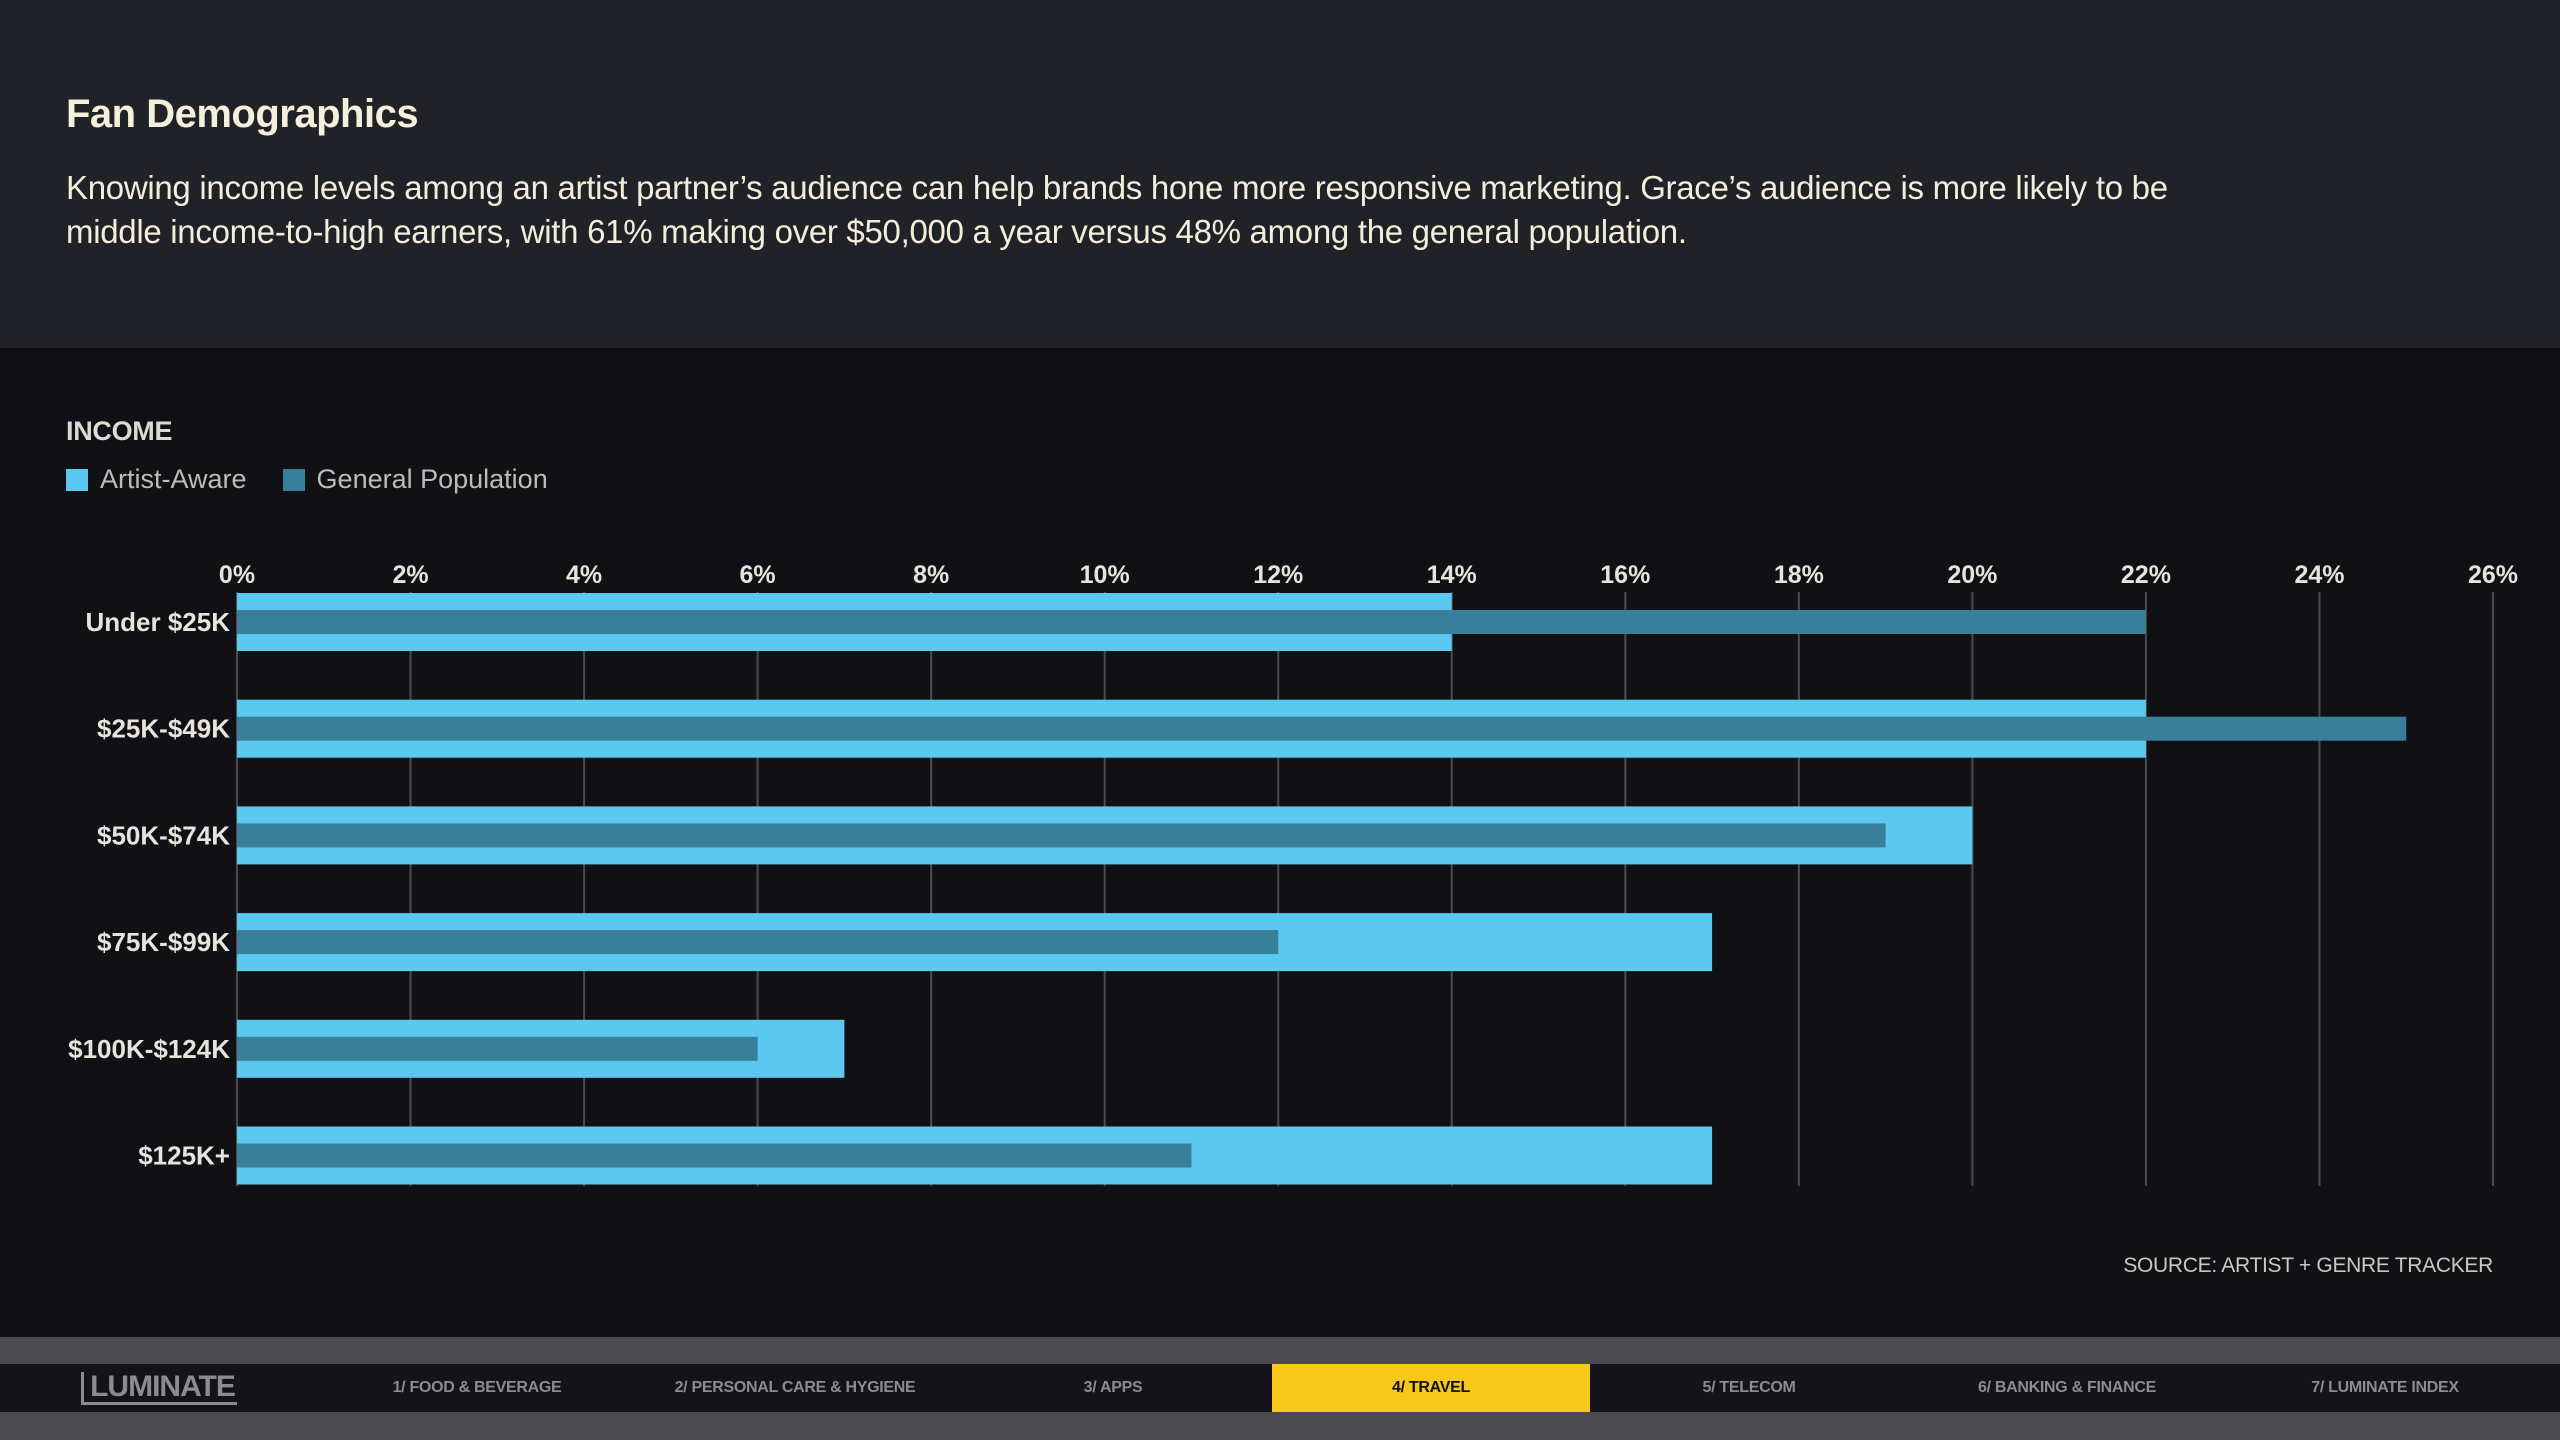  Describe the element at coordinates (1972, 575) in the screenshot. I see `x-tick-label: 20%` at that location.